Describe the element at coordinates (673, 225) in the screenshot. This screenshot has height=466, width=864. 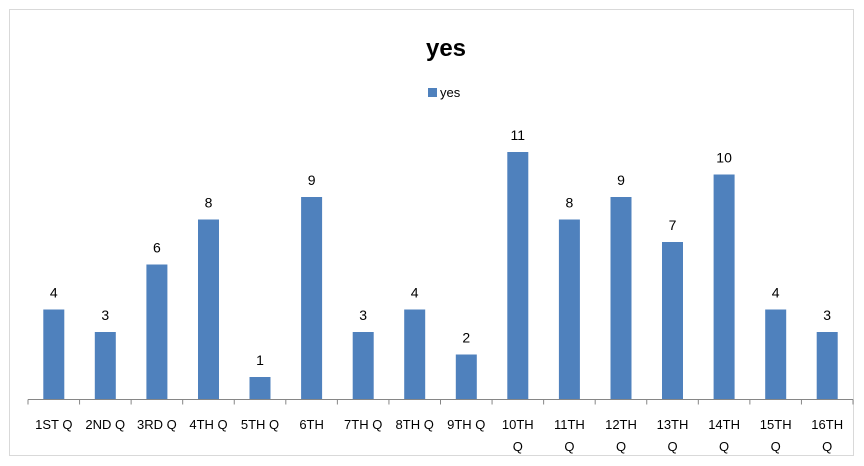
I see `data-label: 7` at that location.